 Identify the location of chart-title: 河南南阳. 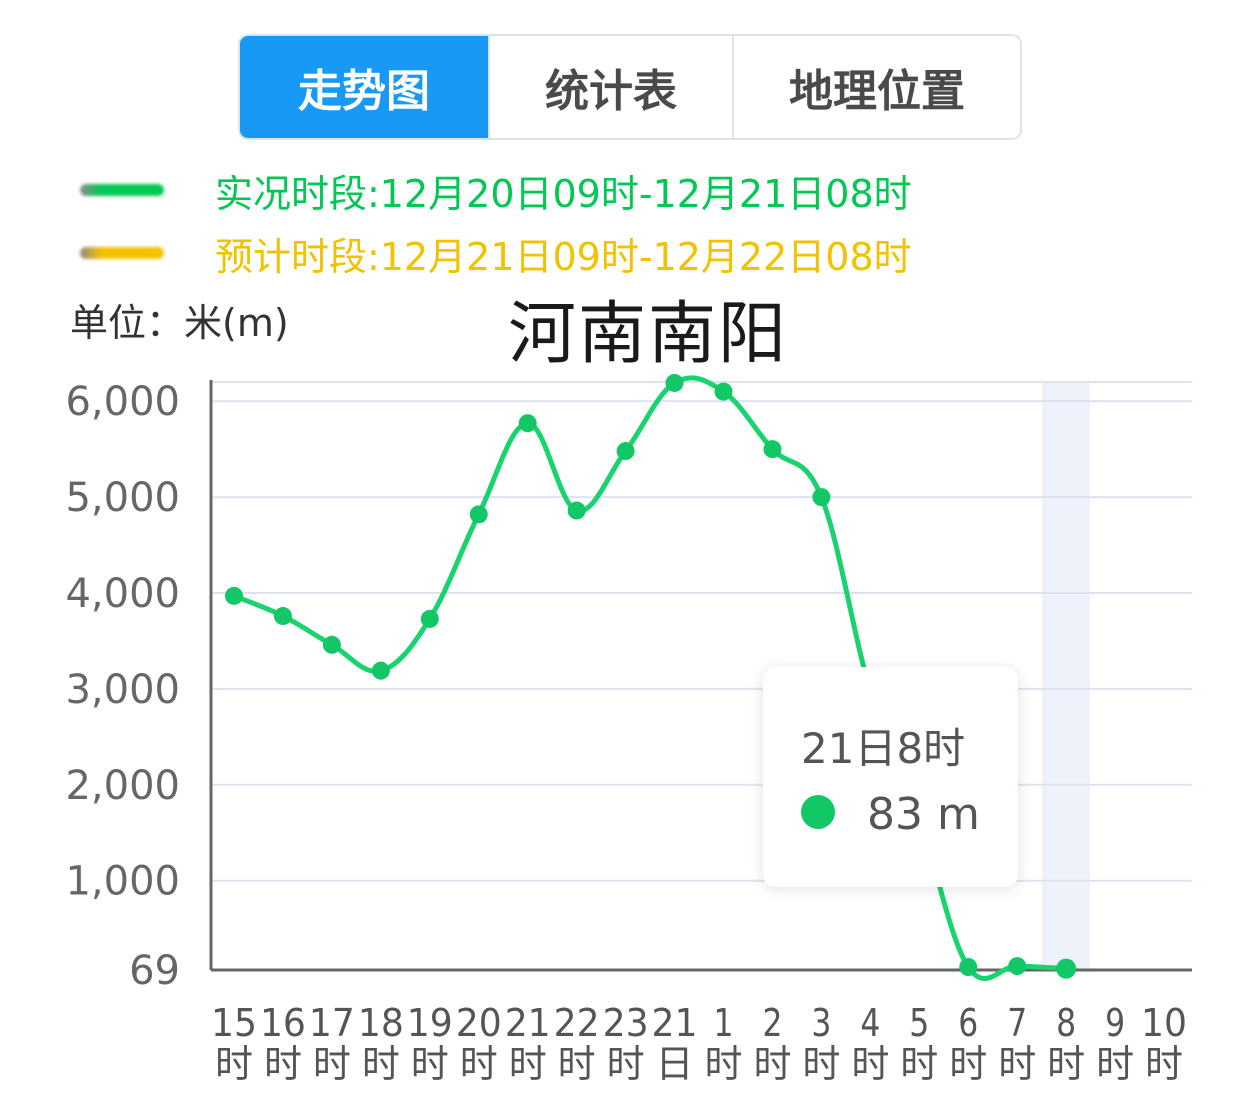
(648, 334).